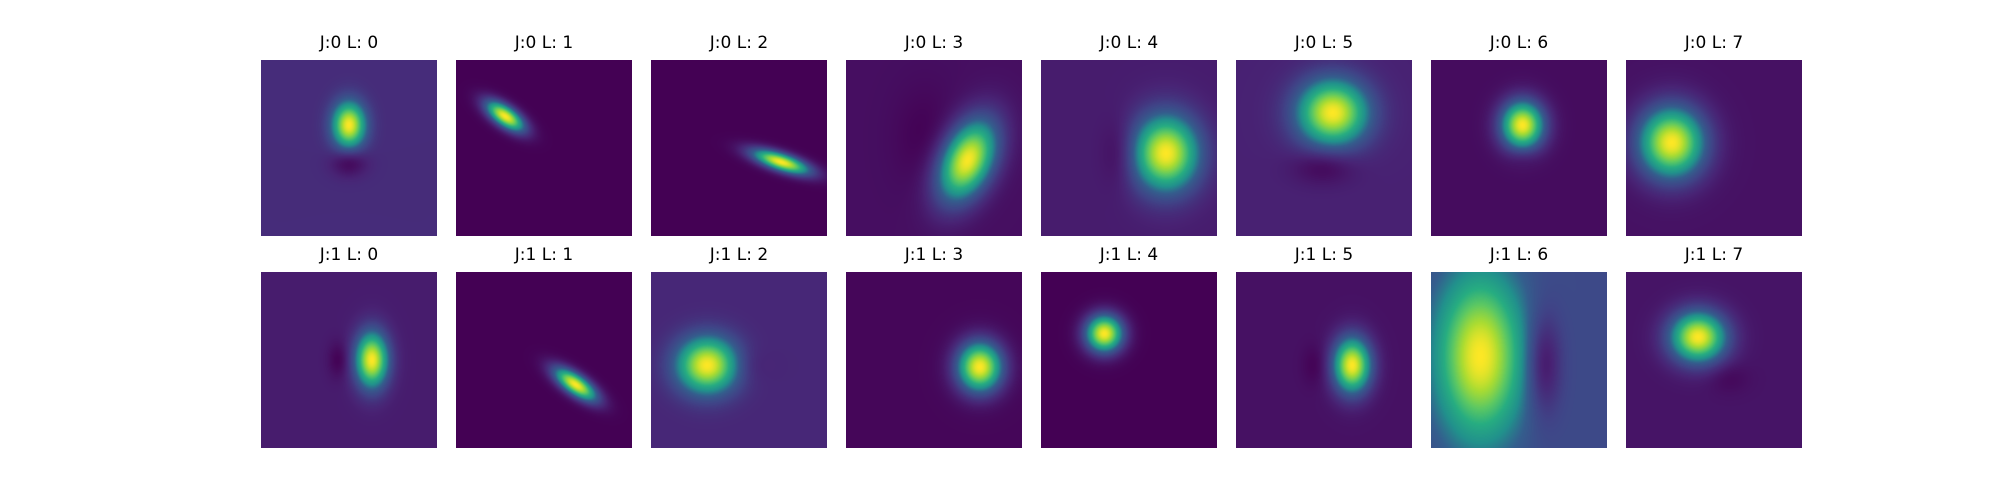 This screenshot has width=2000, height=500. I want to click on heatmap-panel: J:1 L: 2, so click(739, 346).